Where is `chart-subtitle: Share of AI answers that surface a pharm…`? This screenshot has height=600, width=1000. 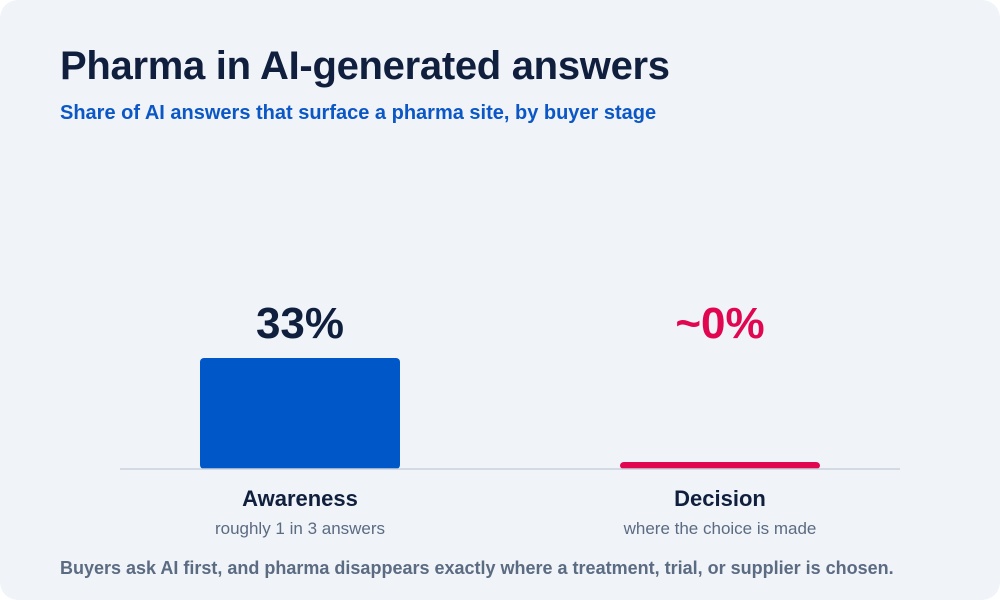
chart-subtitle: Share of AI answers that surface a pharm… is located at coordinates (358, 113).